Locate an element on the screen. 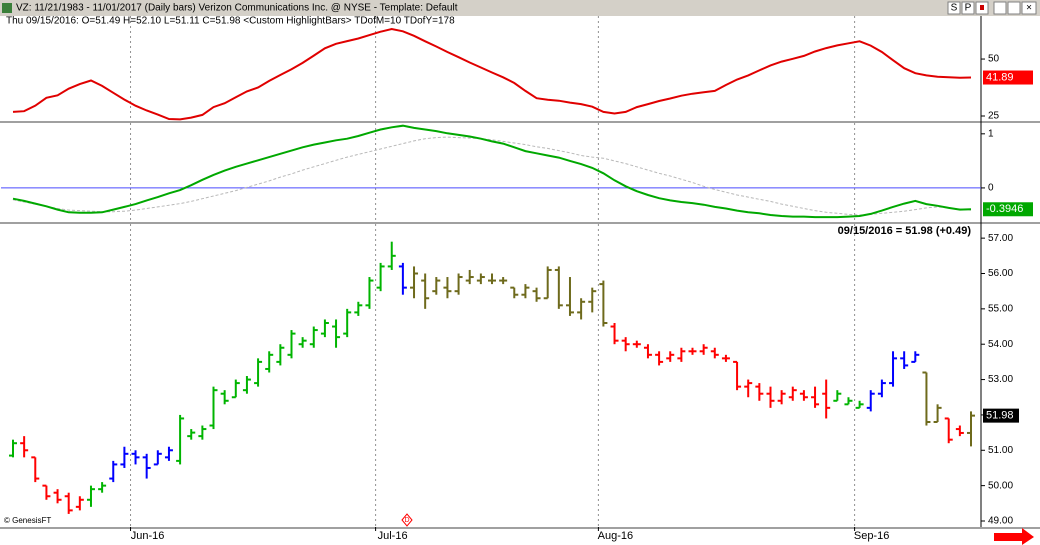  close-icon: × is located at coordinates (1029, 8).